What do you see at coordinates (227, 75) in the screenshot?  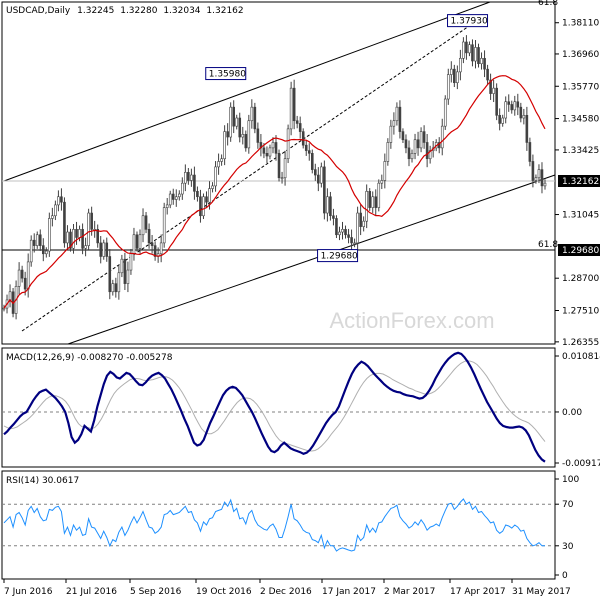 I see `annotation-label: 1.35980` at bounding box center [227, 75].